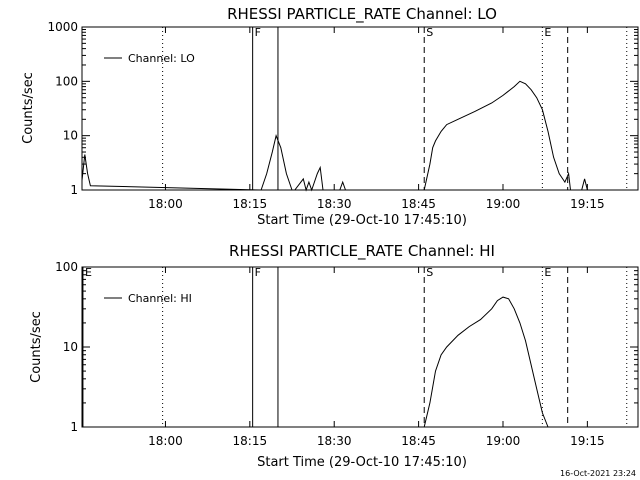 This screenshot has width=640, height=480. Describe the element at coordinates (70, 347) in the screenshot. I see `chart-hi-y-tick-label: 10` at that location.